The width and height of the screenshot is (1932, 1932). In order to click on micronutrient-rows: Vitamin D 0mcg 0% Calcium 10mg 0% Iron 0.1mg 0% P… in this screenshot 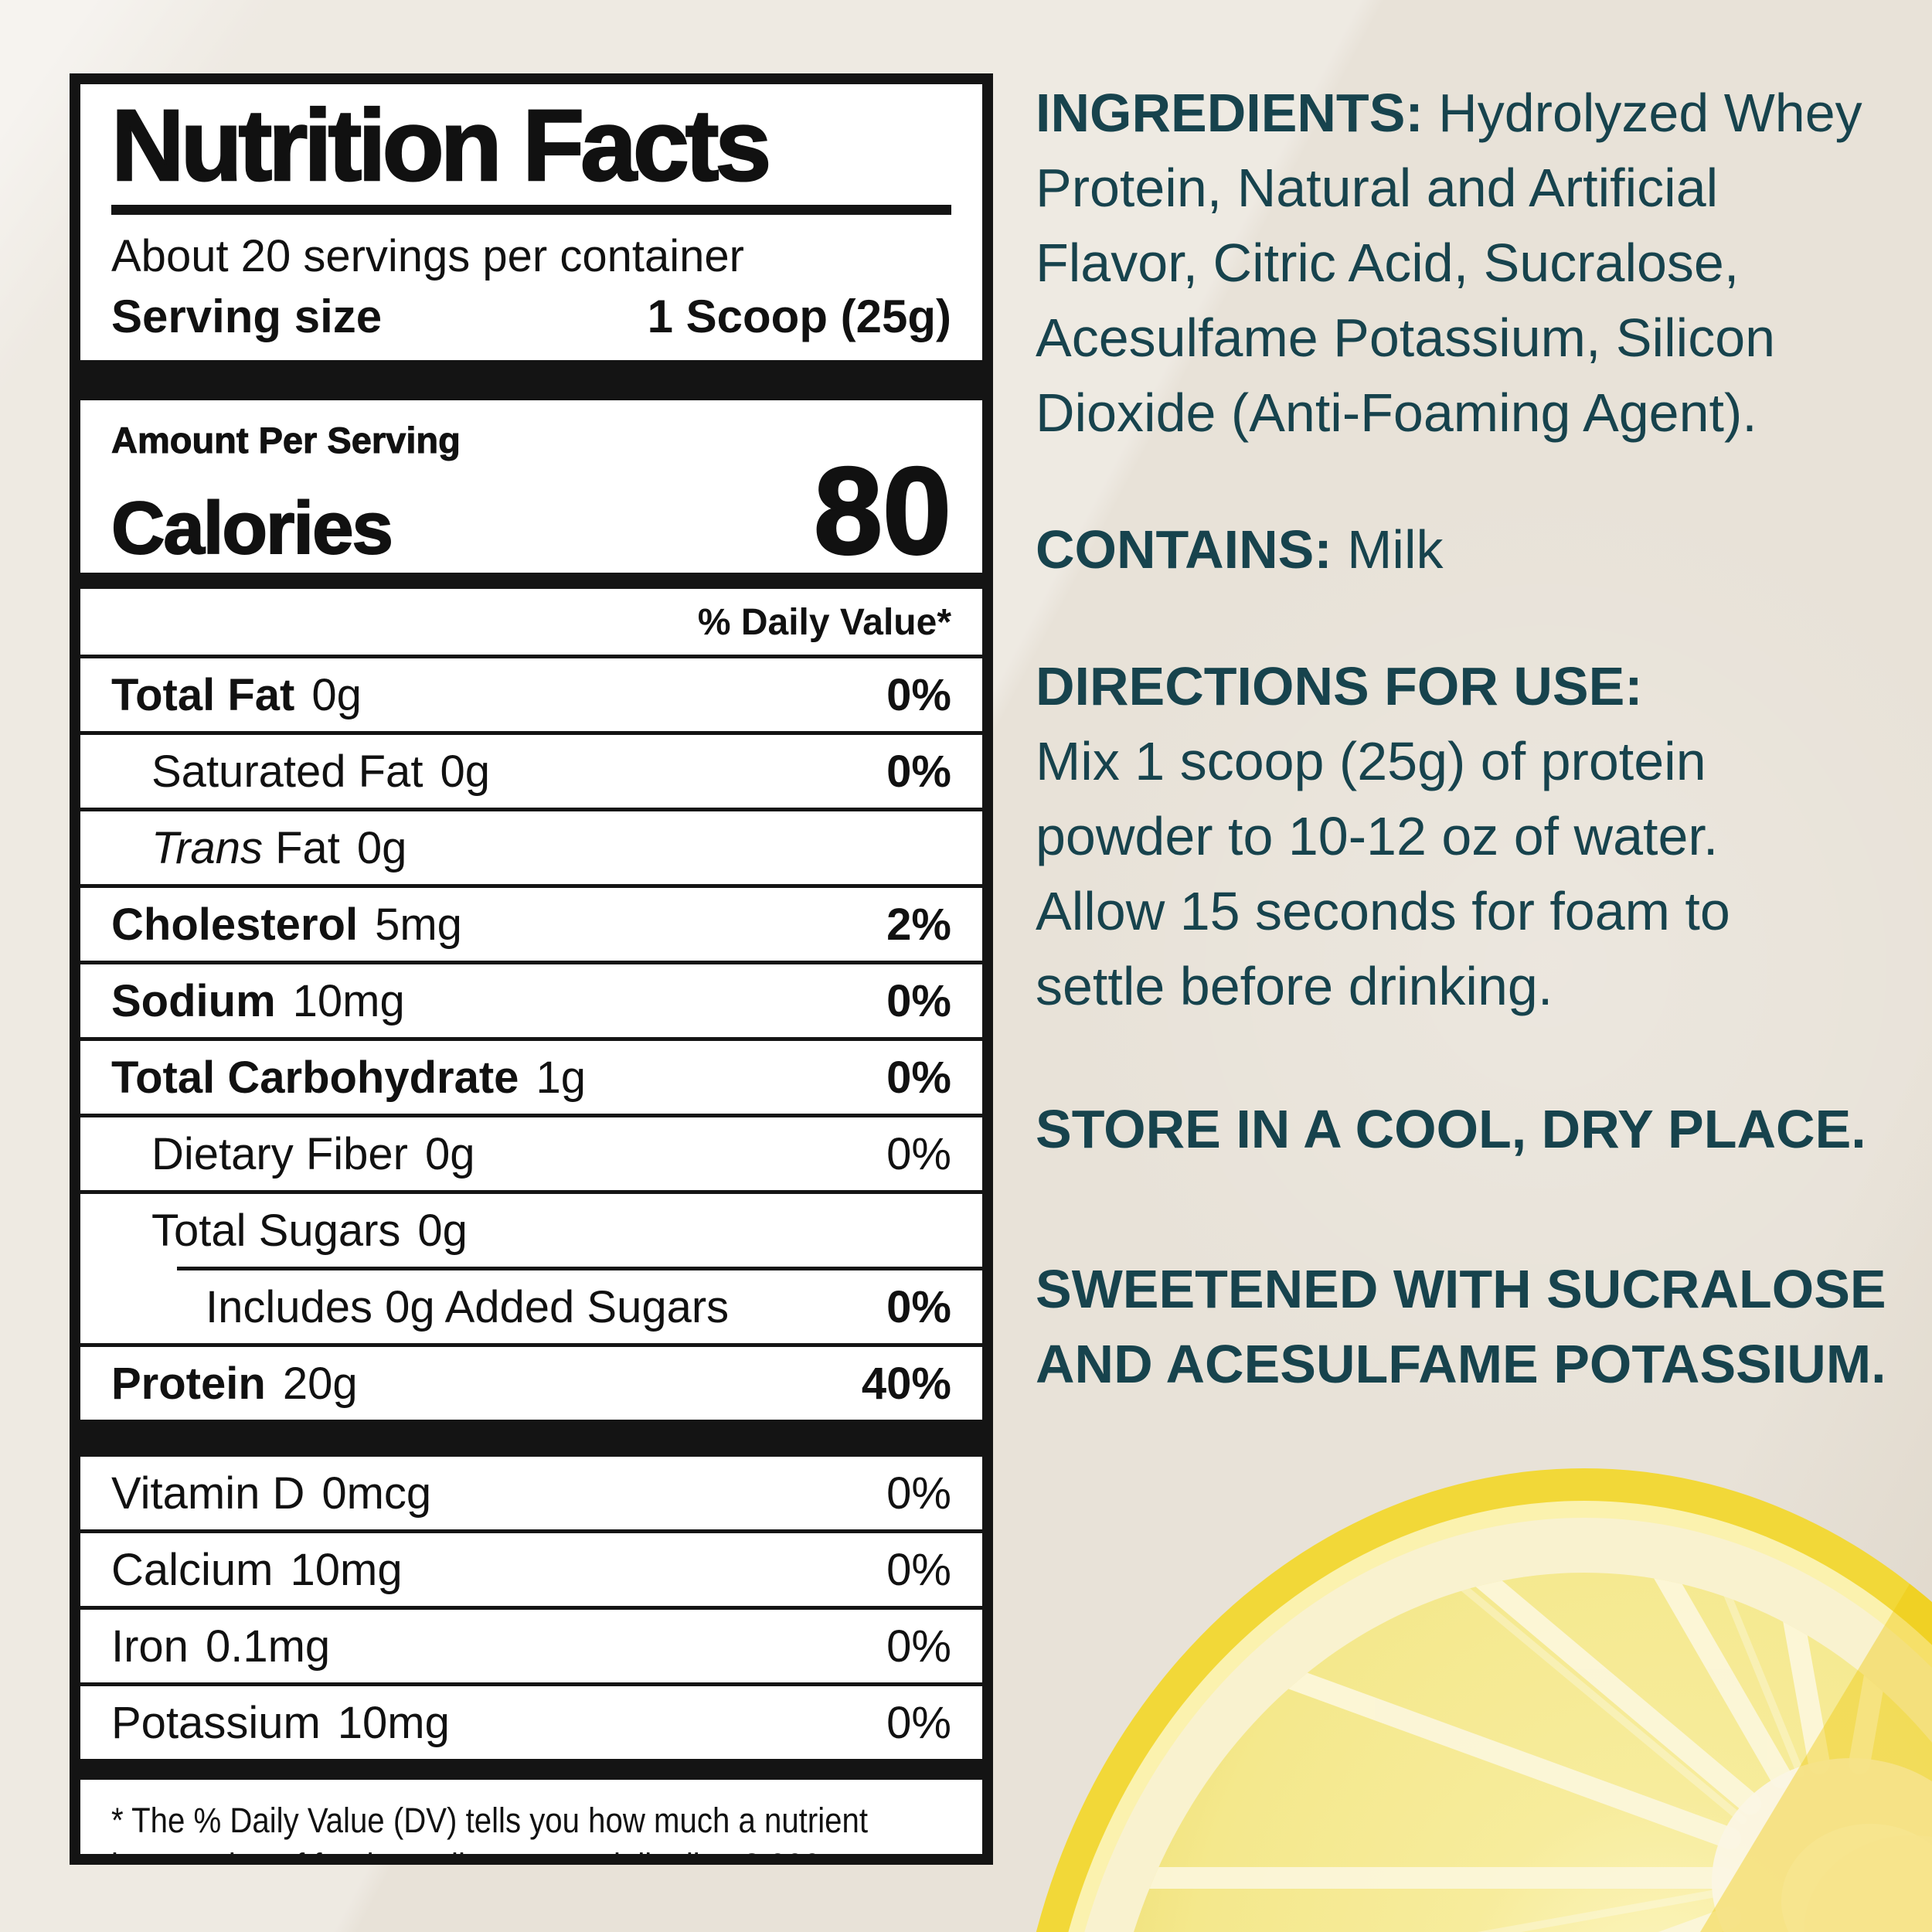, I will do `click(531, 1608)`.